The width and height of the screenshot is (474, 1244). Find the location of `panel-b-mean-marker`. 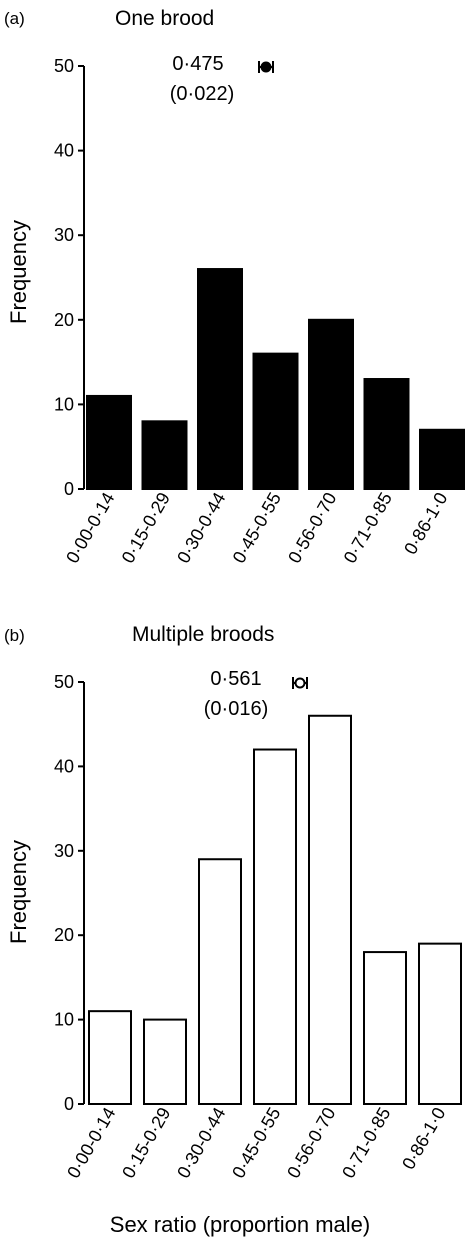

panel-b-mean-marker is located at coordinates (300, 683).